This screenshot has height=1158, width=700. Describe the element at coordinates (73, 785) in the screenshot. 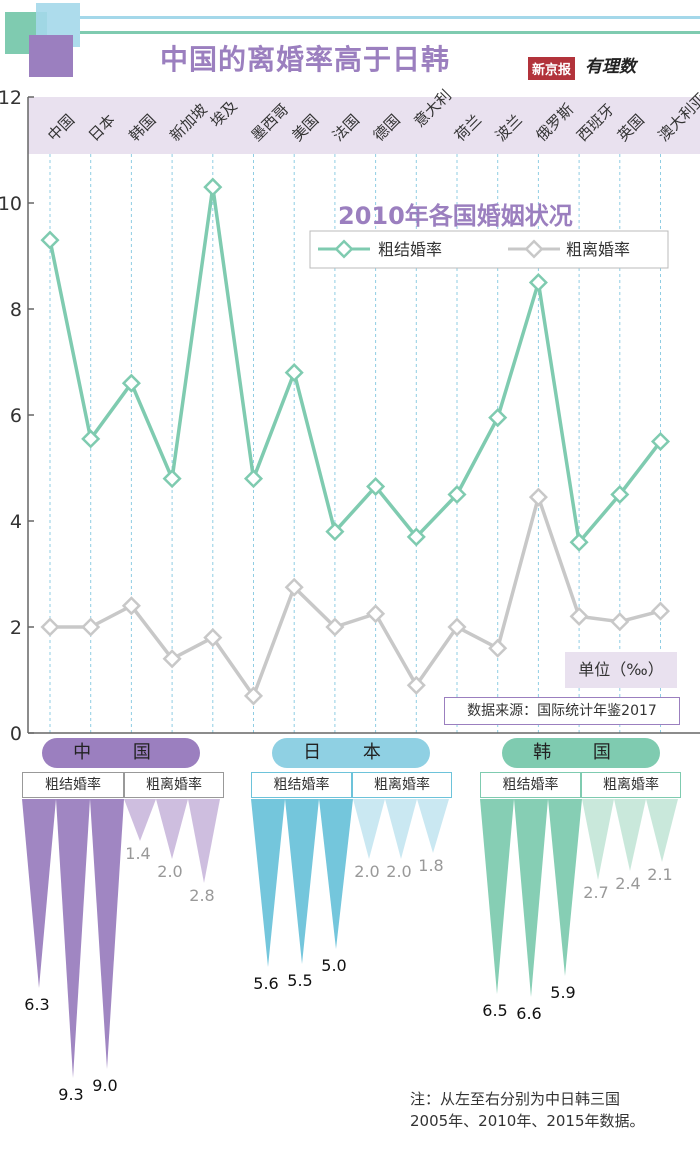

I see `header-china-marriage: 粗结婚率` at that location.